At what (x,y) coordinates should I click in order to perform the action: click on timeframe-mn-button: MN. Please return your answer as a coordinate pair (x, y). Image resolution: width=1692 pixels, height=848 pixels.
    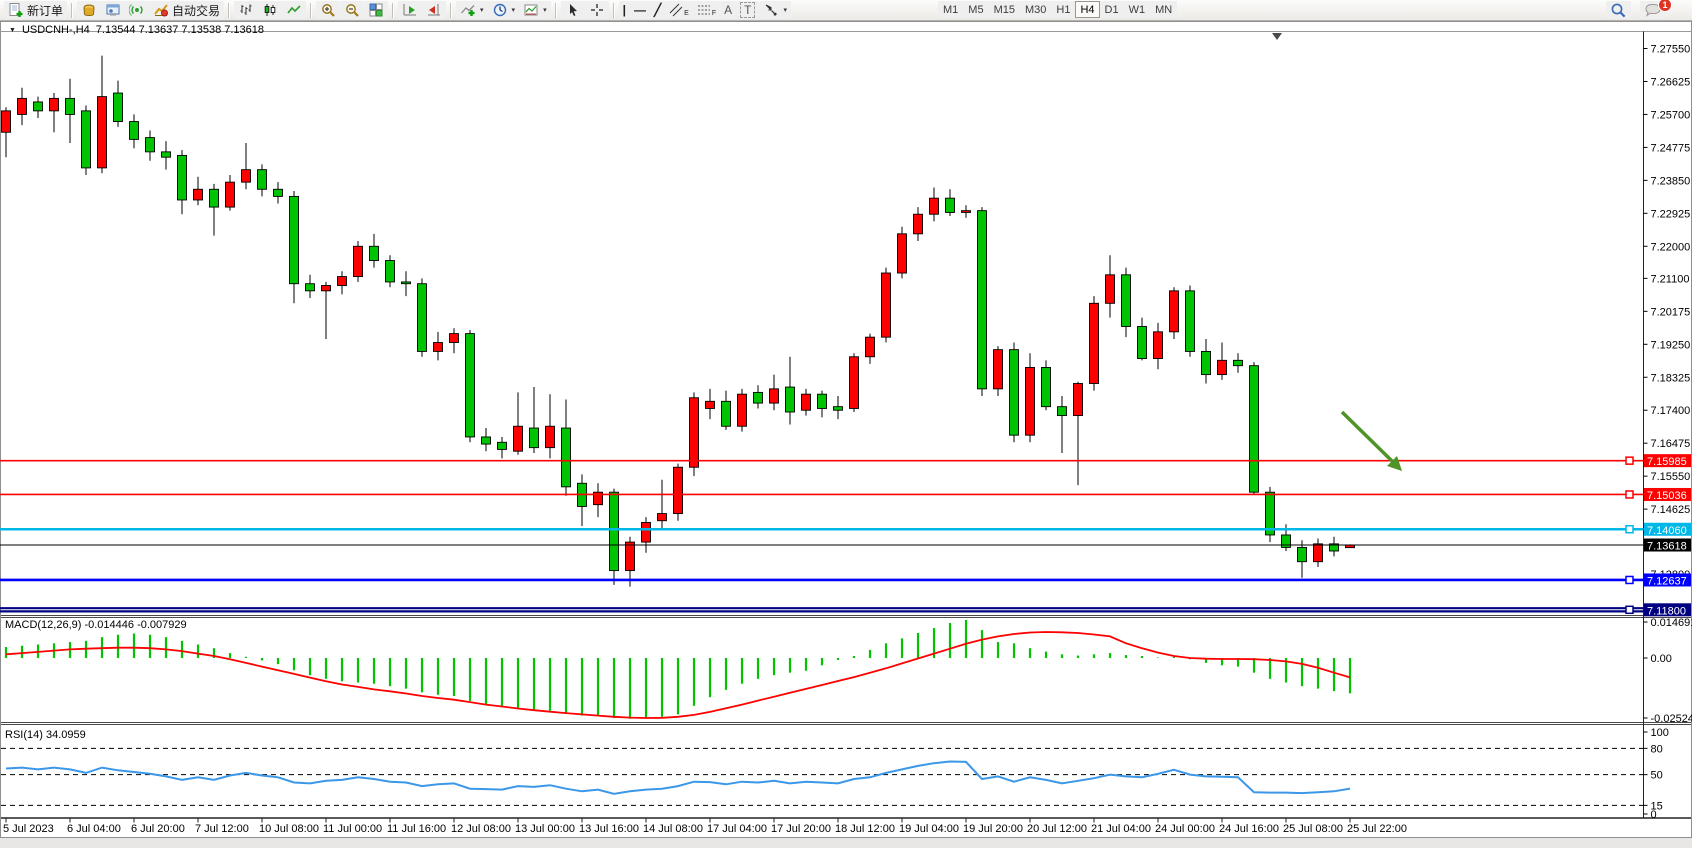
    Looking at the image, I should click on (1164, 9).